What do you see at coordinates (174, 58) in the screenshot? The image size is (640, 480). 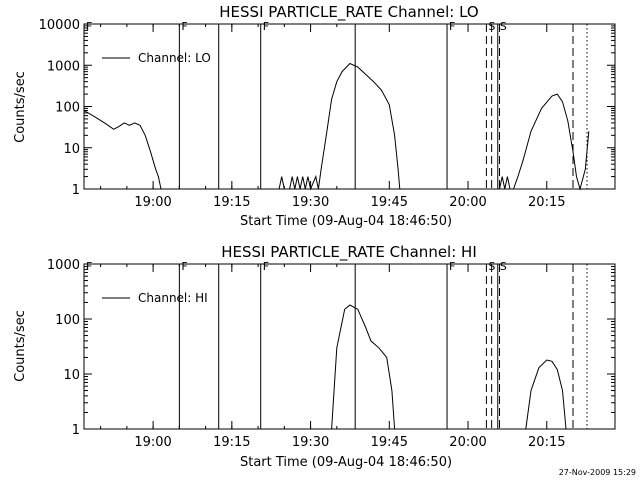 I see `legend-label: Channel: LO` at bounding box center [174, 58].